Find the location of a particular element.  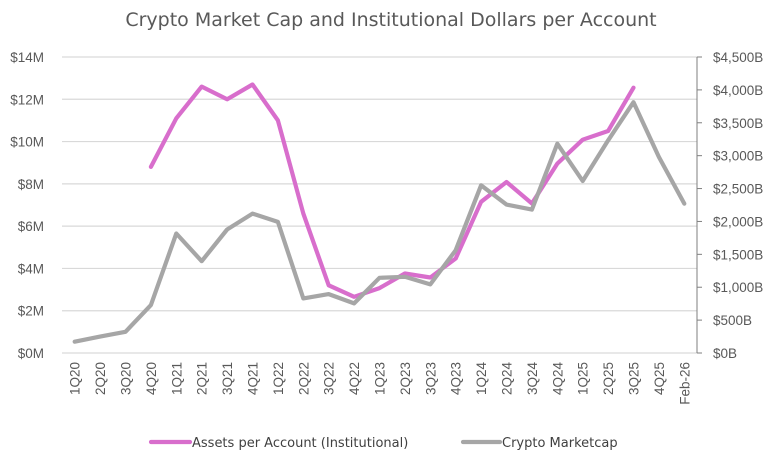

right-tick-label: $4,000B is located at coordinates (738, 90).